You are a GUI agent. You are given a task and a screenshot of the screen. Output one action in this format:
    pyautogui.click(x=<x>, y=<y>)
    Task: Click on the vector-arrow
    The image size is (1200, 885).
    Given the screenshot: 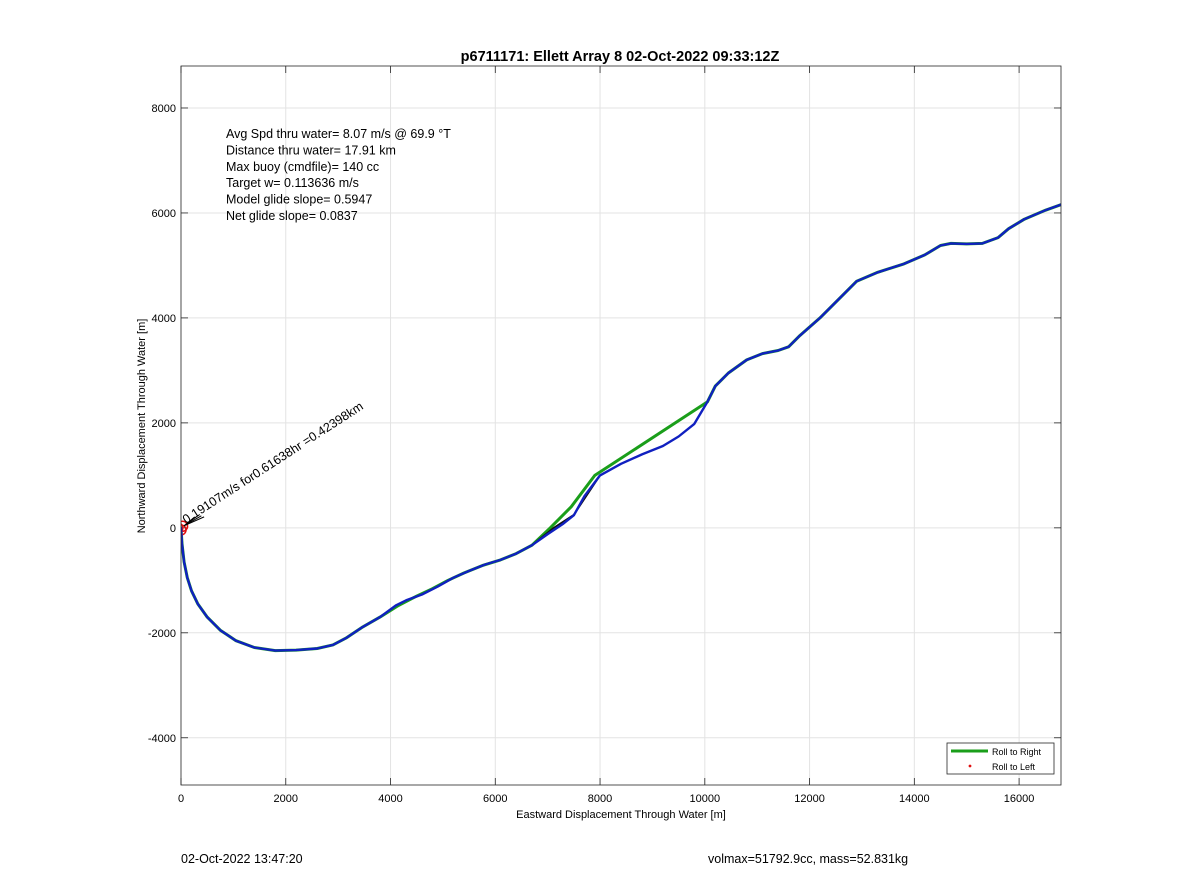 What is the action you would take?
    pyautogui.click(x=189, y=521)
    